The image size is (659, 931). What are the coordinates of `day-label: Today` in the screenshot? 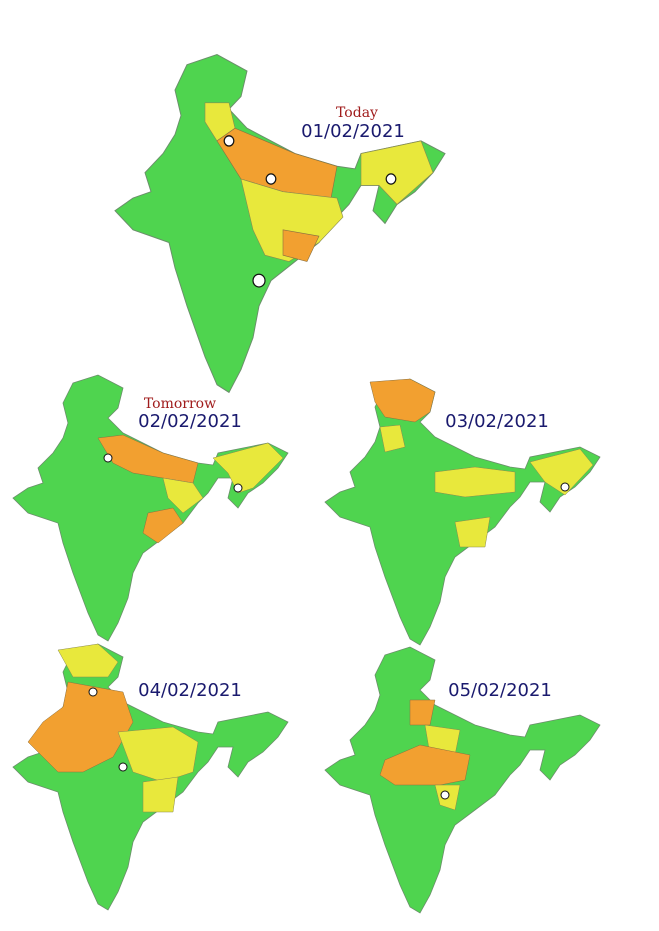 It's located at (357, 113).